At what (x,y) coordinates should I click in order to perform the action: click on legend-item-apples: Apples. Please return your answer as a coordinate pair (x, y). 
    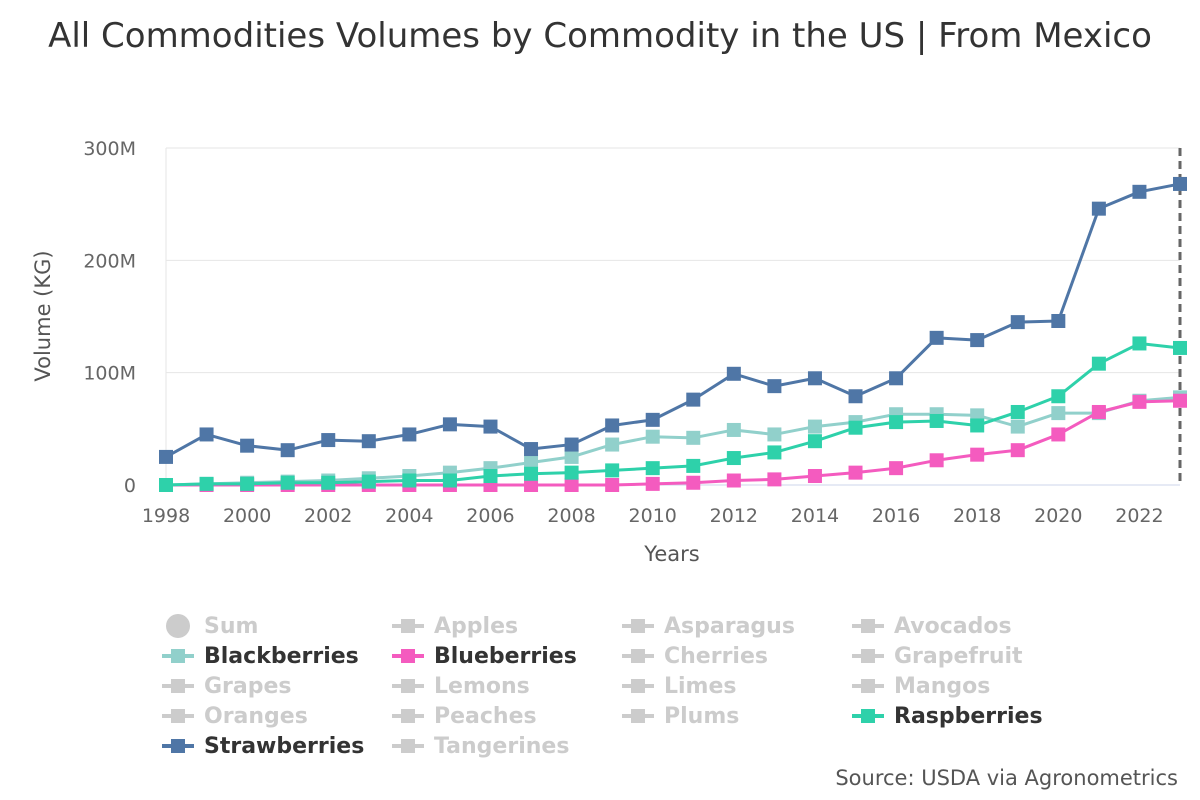
    Looking at the image, I should click on (455, 626).